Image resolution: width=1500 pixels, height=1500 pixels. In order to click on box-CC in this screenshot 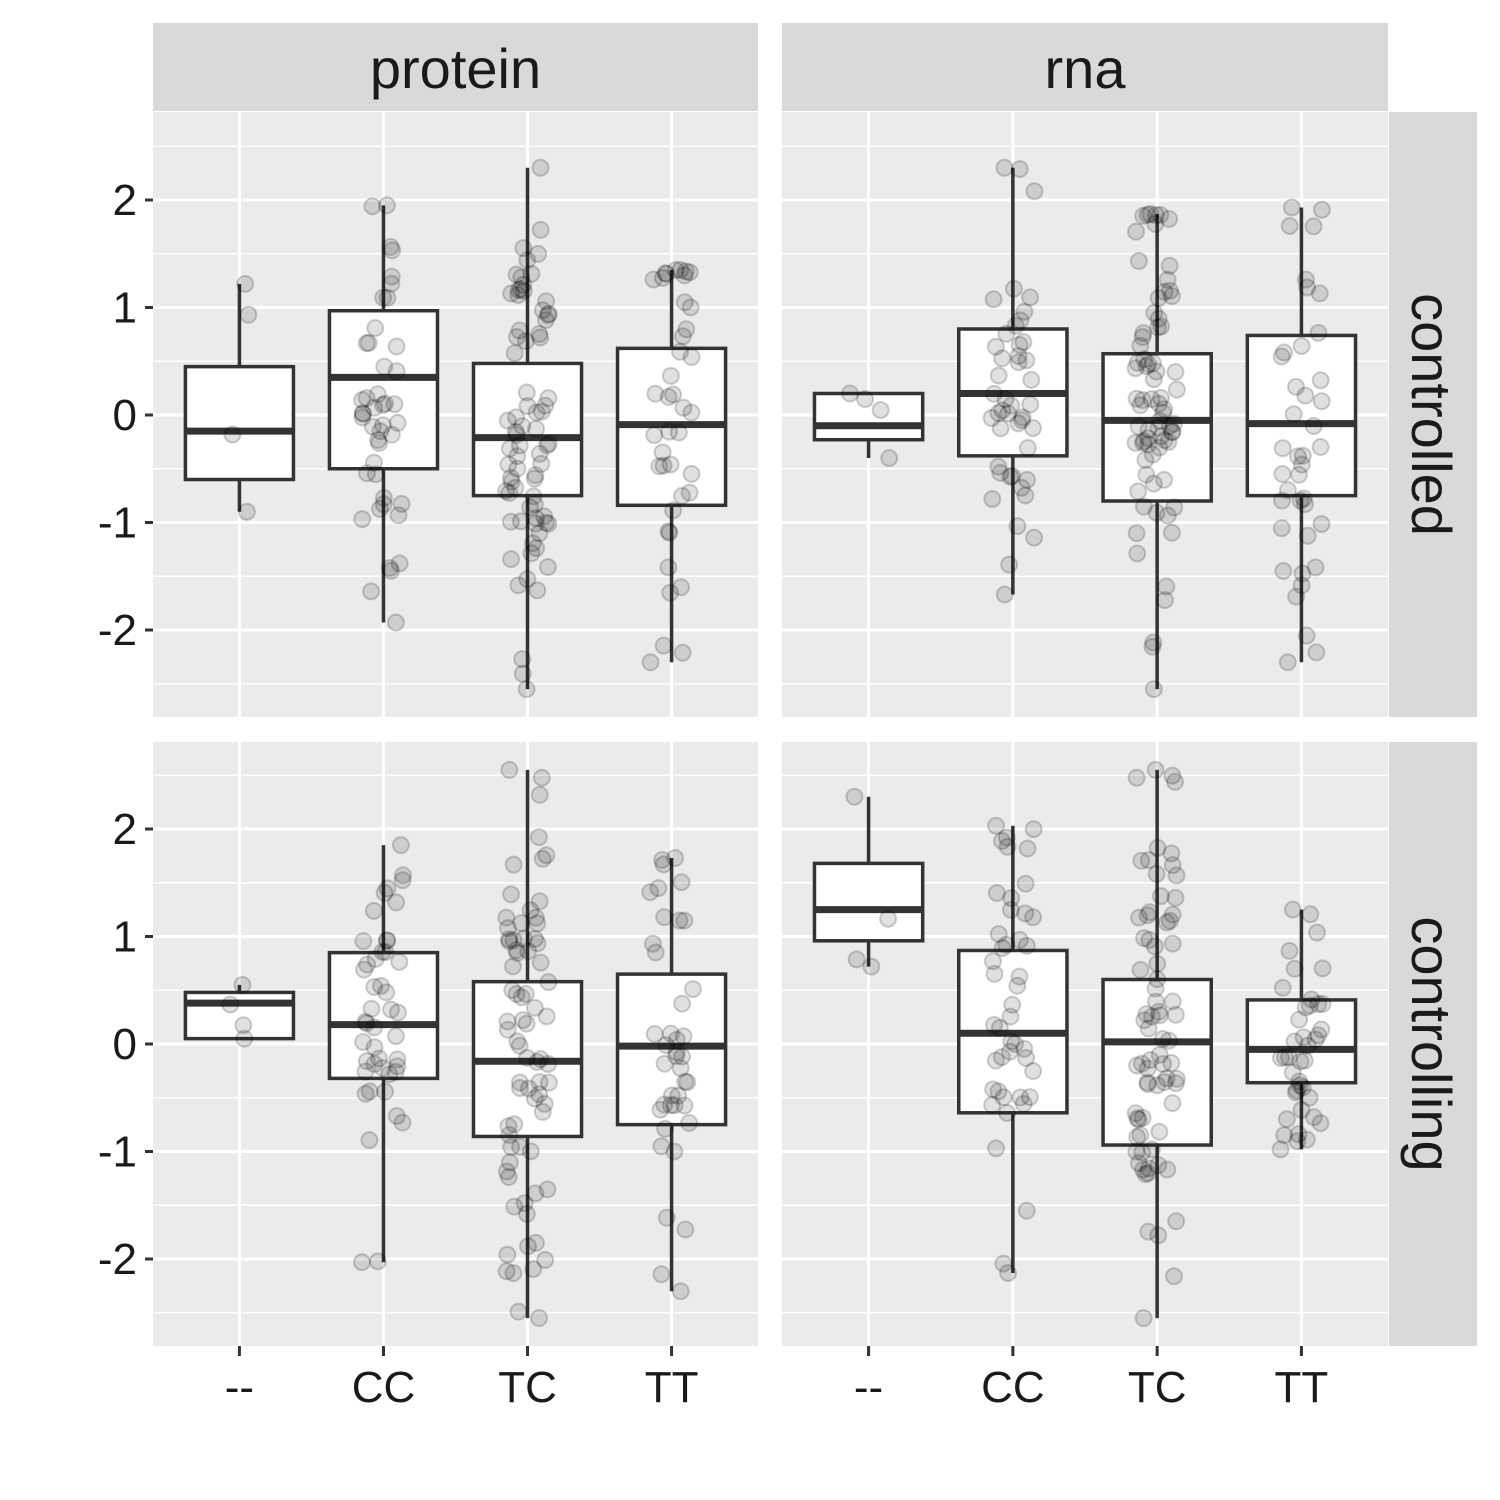, I will do `click(383, 414)`.